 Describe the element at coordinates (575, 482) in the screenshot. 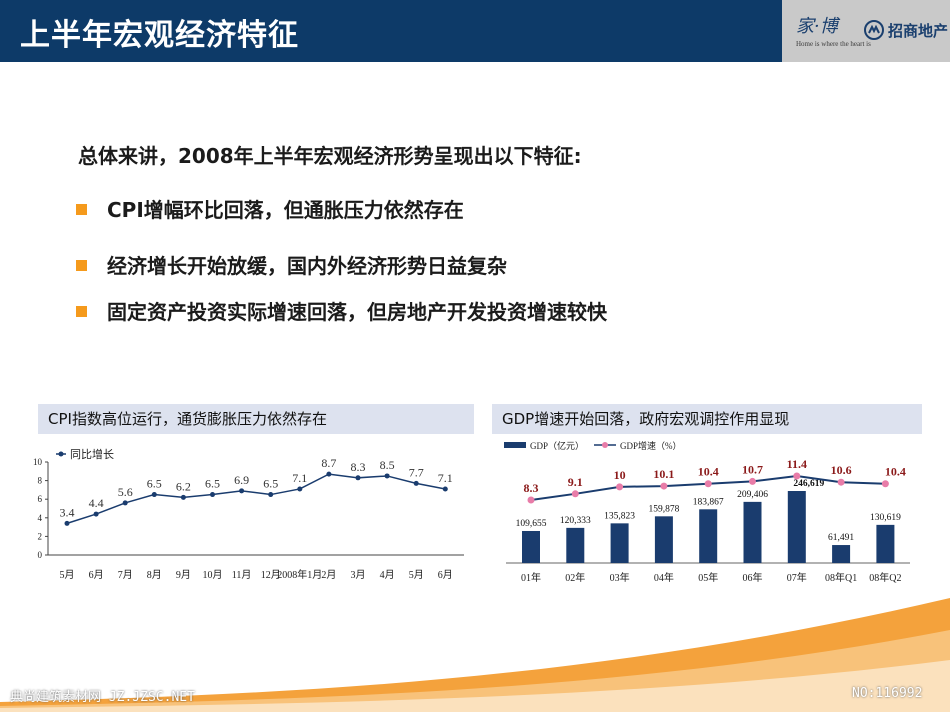

I see `growth-data-label: 9.1` at that location.